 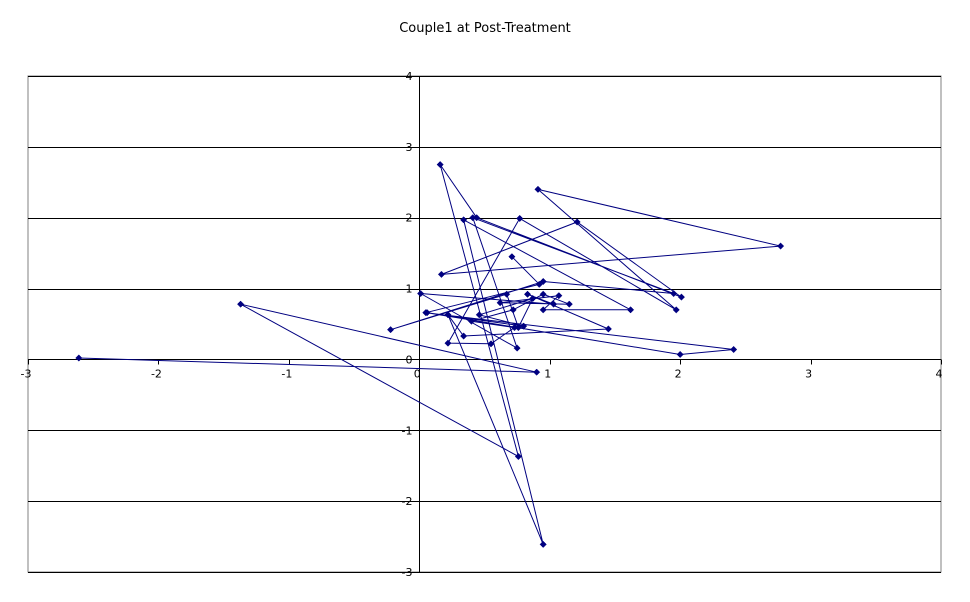 What do you see at coordinates (409, 289) in the screenshot?
I see `y-tick-label: 1` at bounding box center [409, 289].